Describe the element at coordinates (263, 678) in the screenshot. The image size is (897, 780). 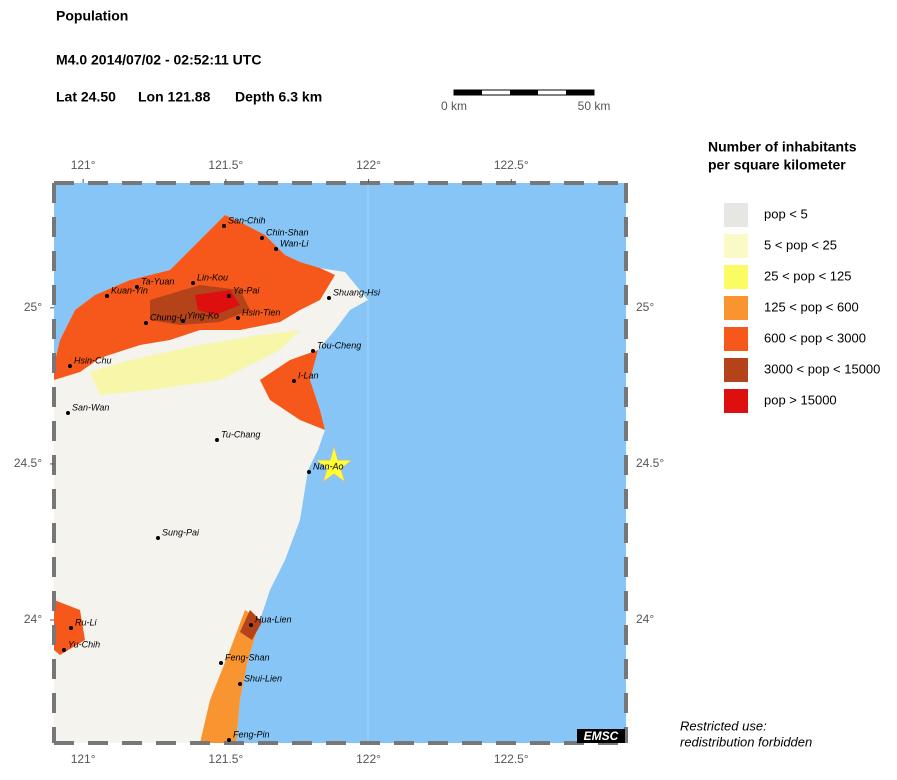
I see `city-label: Shui-Lien` at that location.